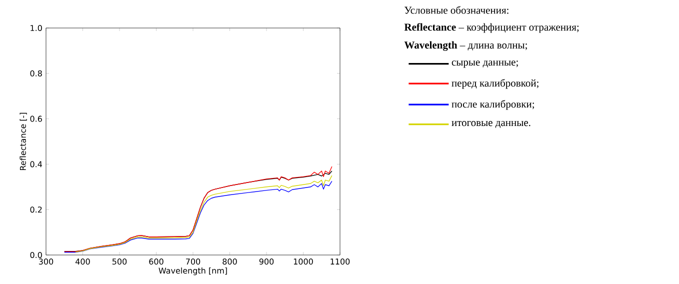 The height and width of the screenshot is (284, 679). Describe the element at coordinates (119, 261) in the screenshot. I see `x-tick-label: 500` at that location.